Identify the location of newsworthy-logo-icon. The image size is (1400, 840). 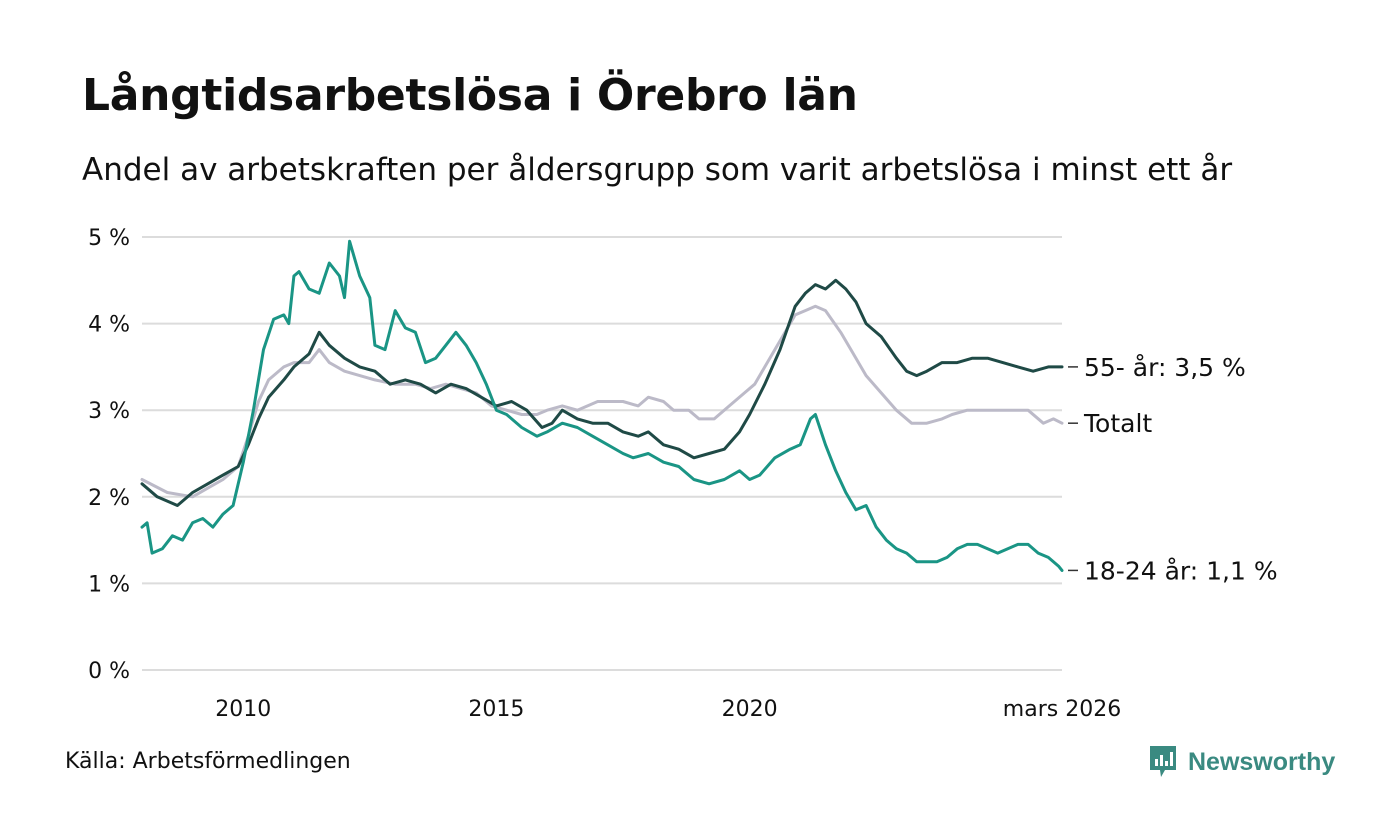
(1163, 761).